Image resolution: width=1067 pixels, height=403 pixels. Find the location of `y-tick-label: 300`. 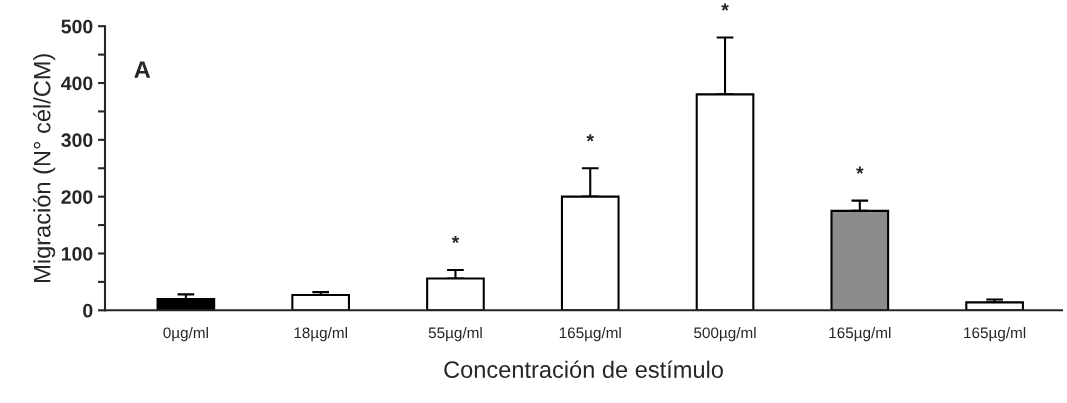

y-tick-label: 300 is located at coordinates (77, 140).